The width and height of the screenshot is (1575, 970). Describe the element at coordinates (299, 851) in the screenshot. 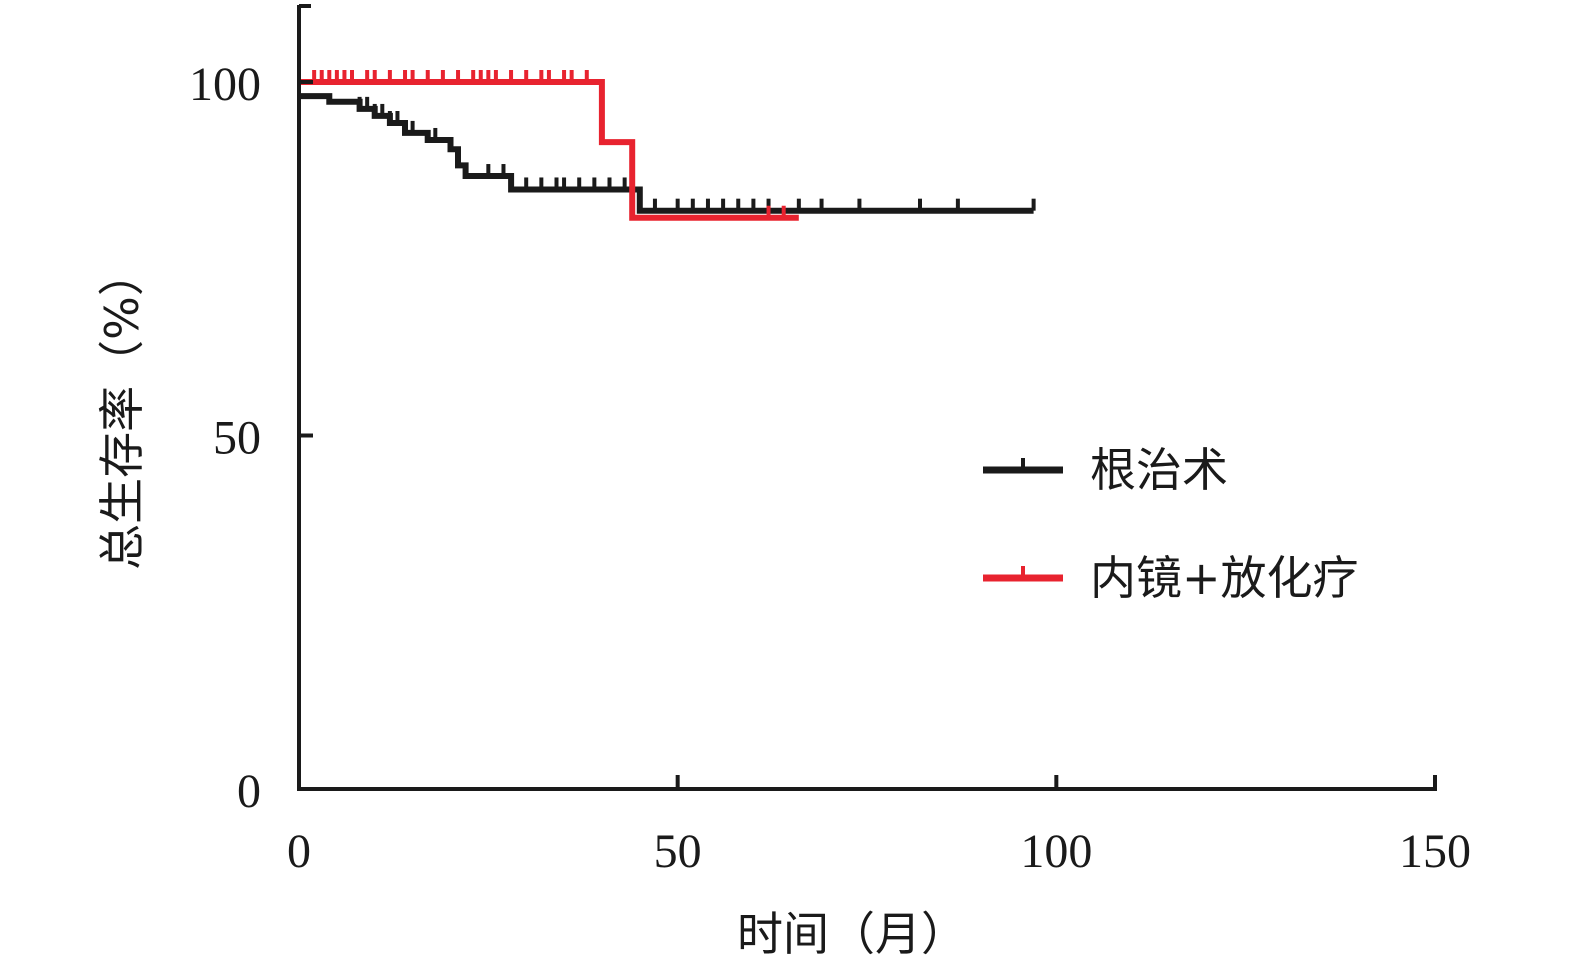

I see `x-tick-label: 0` at that location.